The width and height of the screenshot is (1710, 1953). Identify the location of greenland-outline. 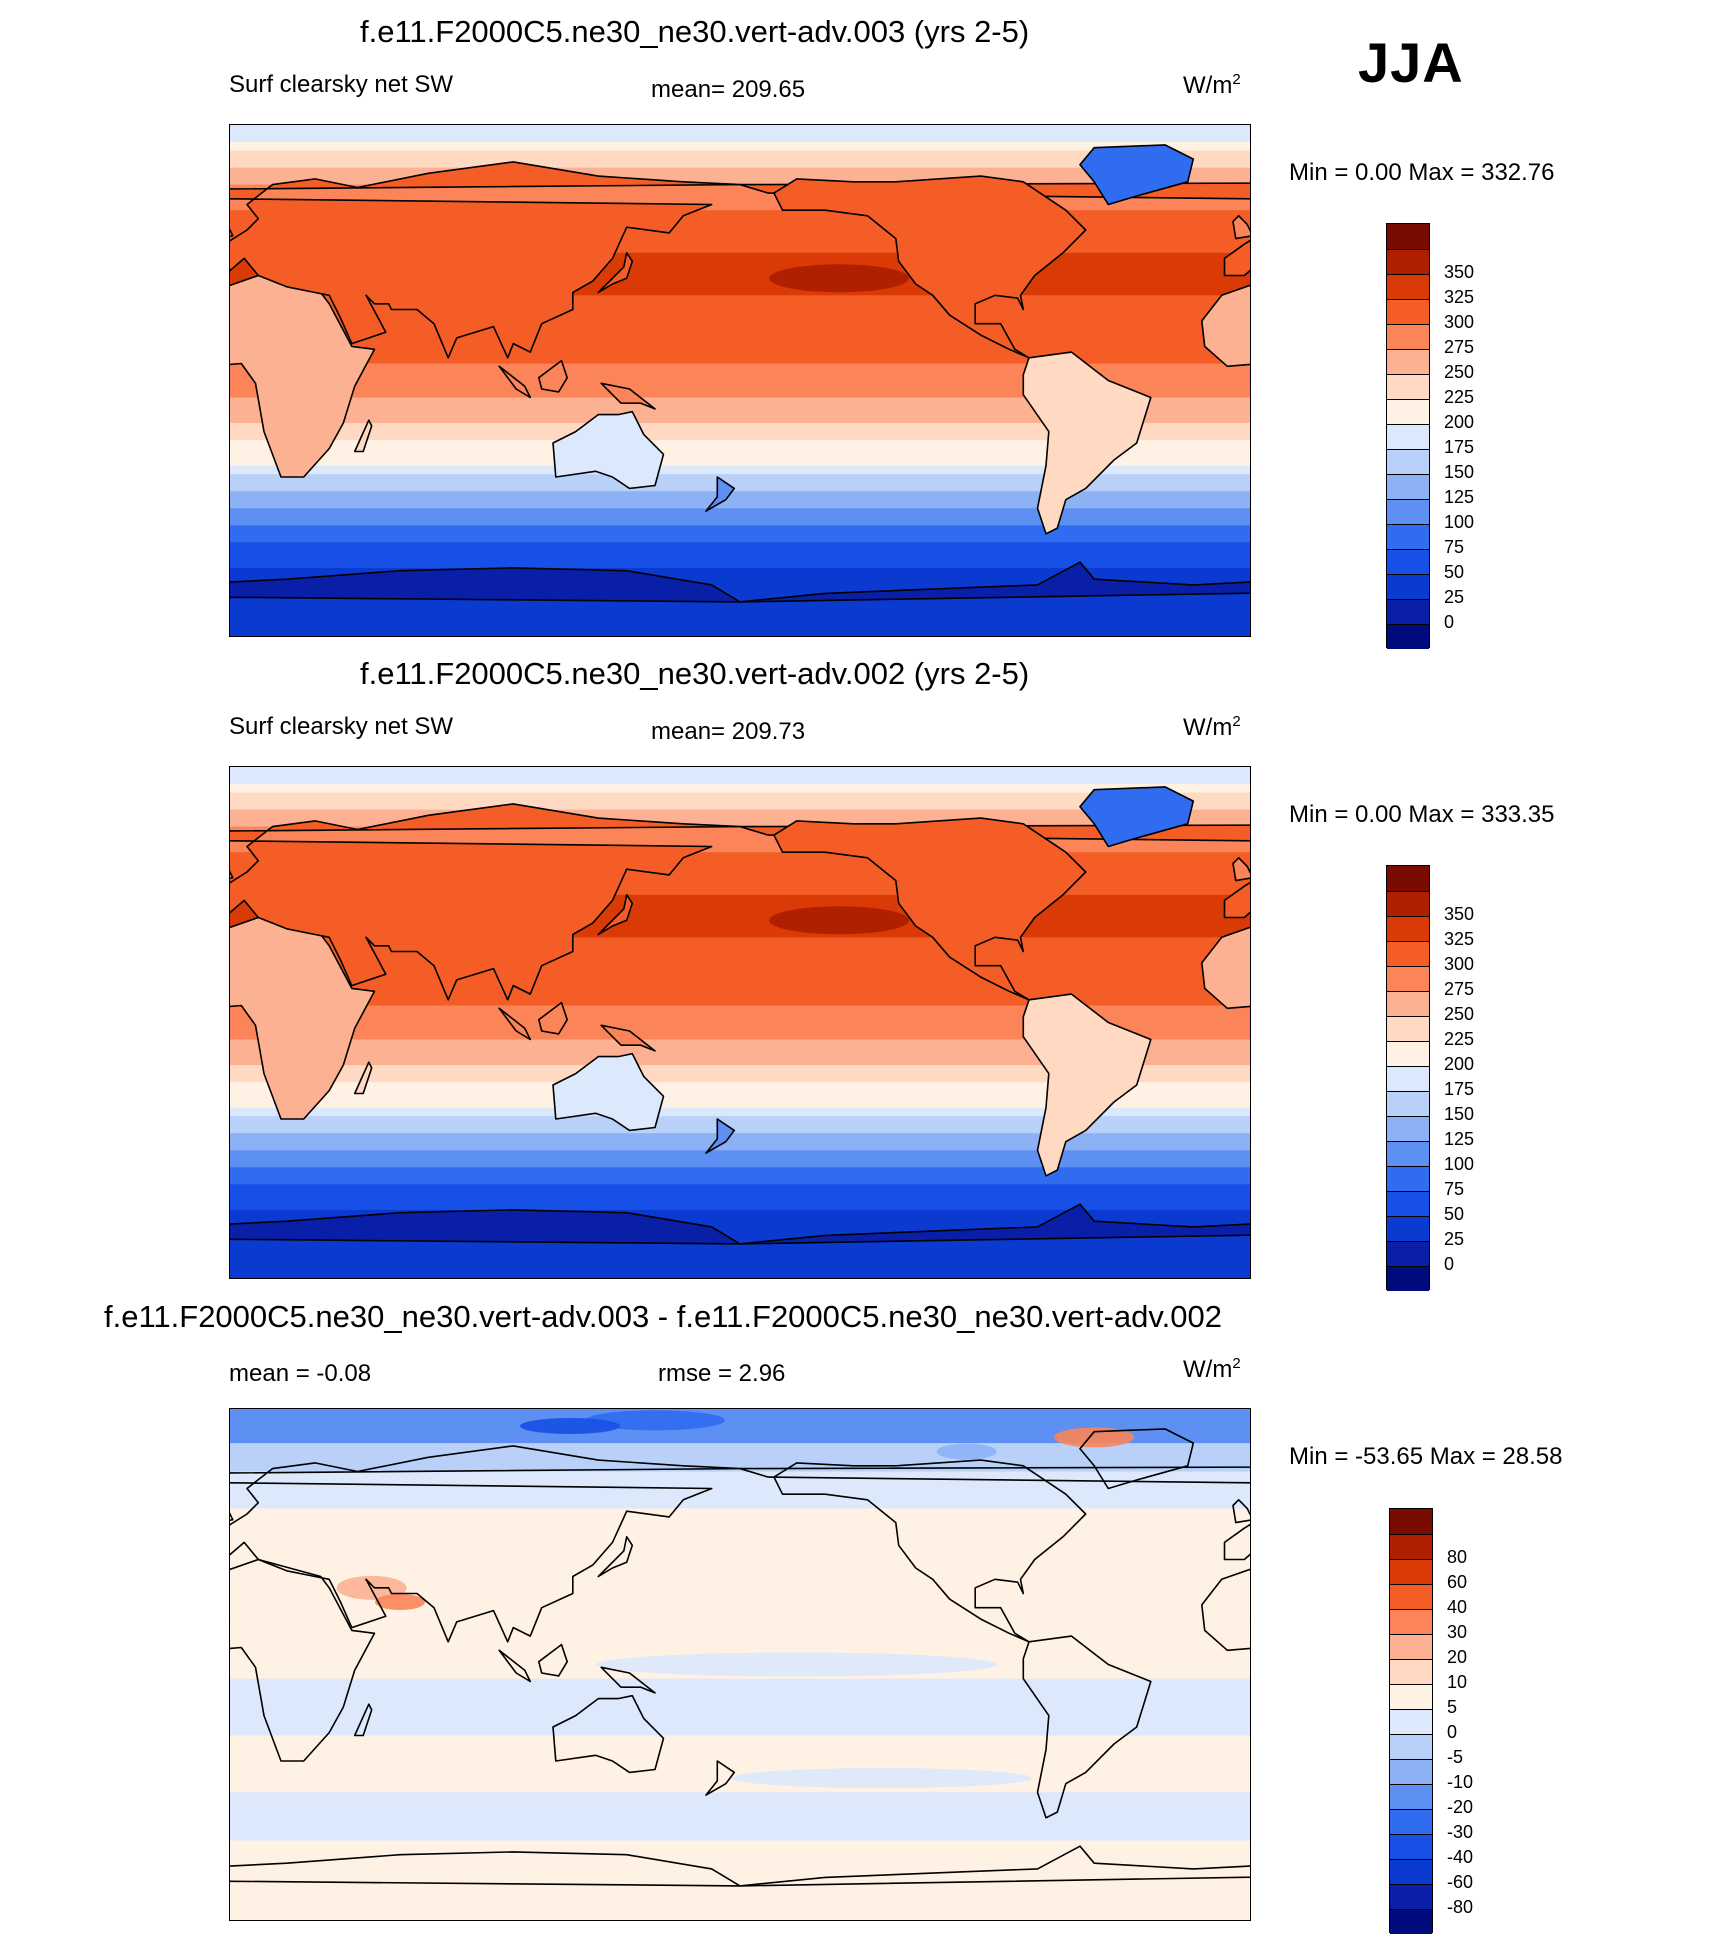
(1137, 1459).